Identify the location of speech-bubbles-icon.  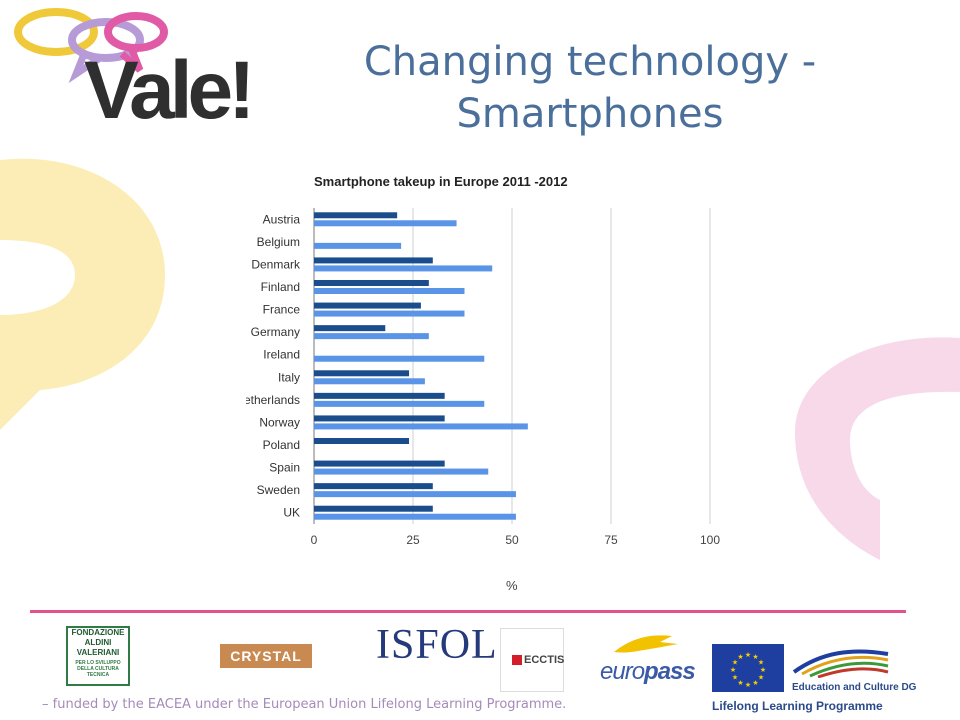
(91, 46).